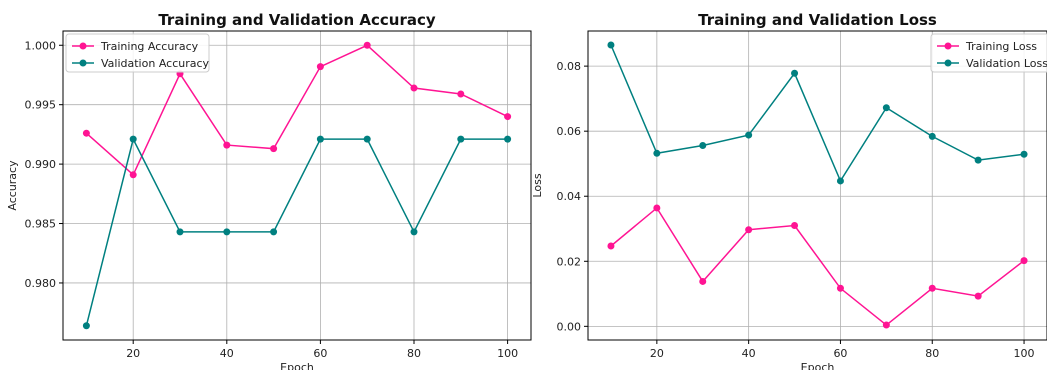  What do you see at coordinates (155, 63) in the screenshot?
I see `legend-label: Validation Accuracy` at bounding box center [155, 63].